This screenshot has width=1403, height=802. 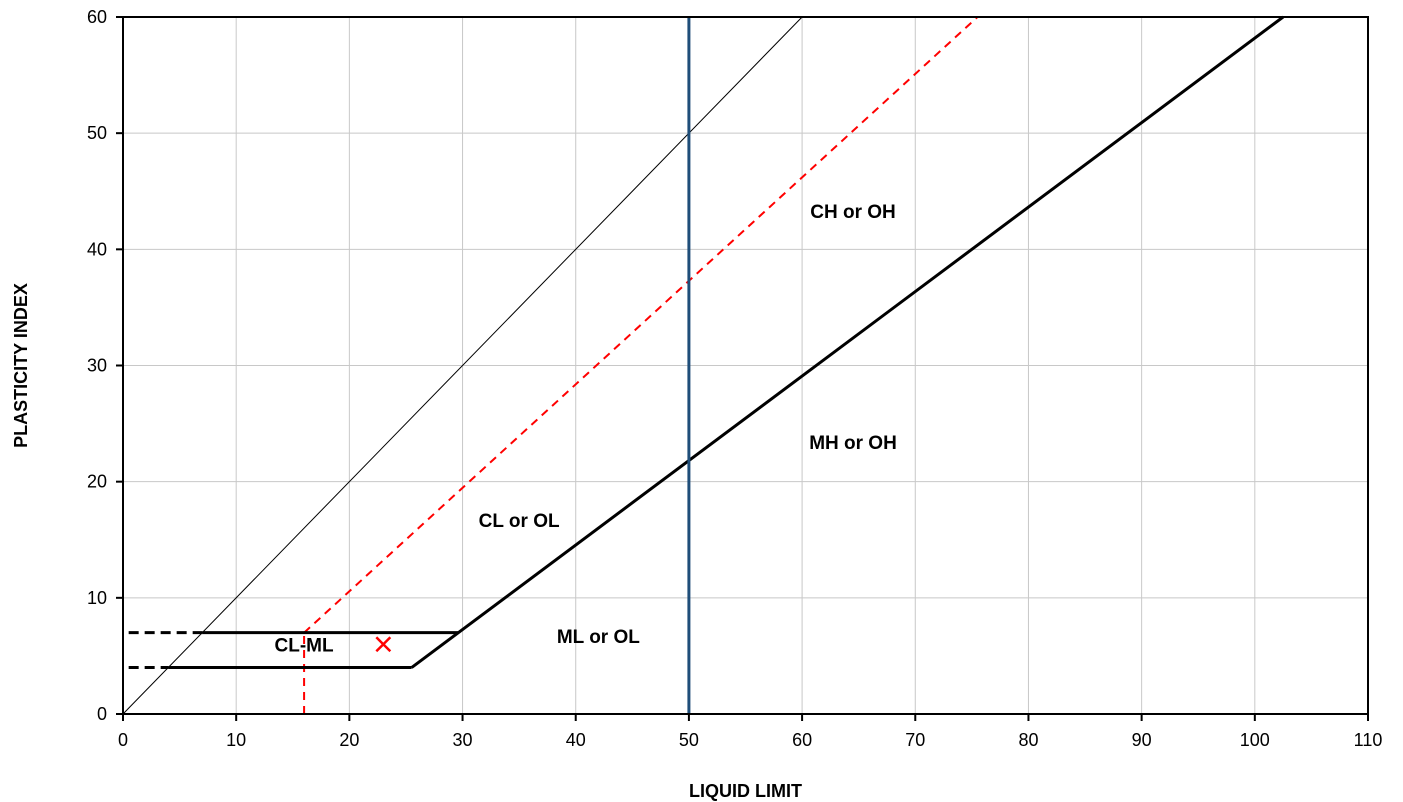 I want to click on x-tick-label: 50, so click(x=689, y=740).